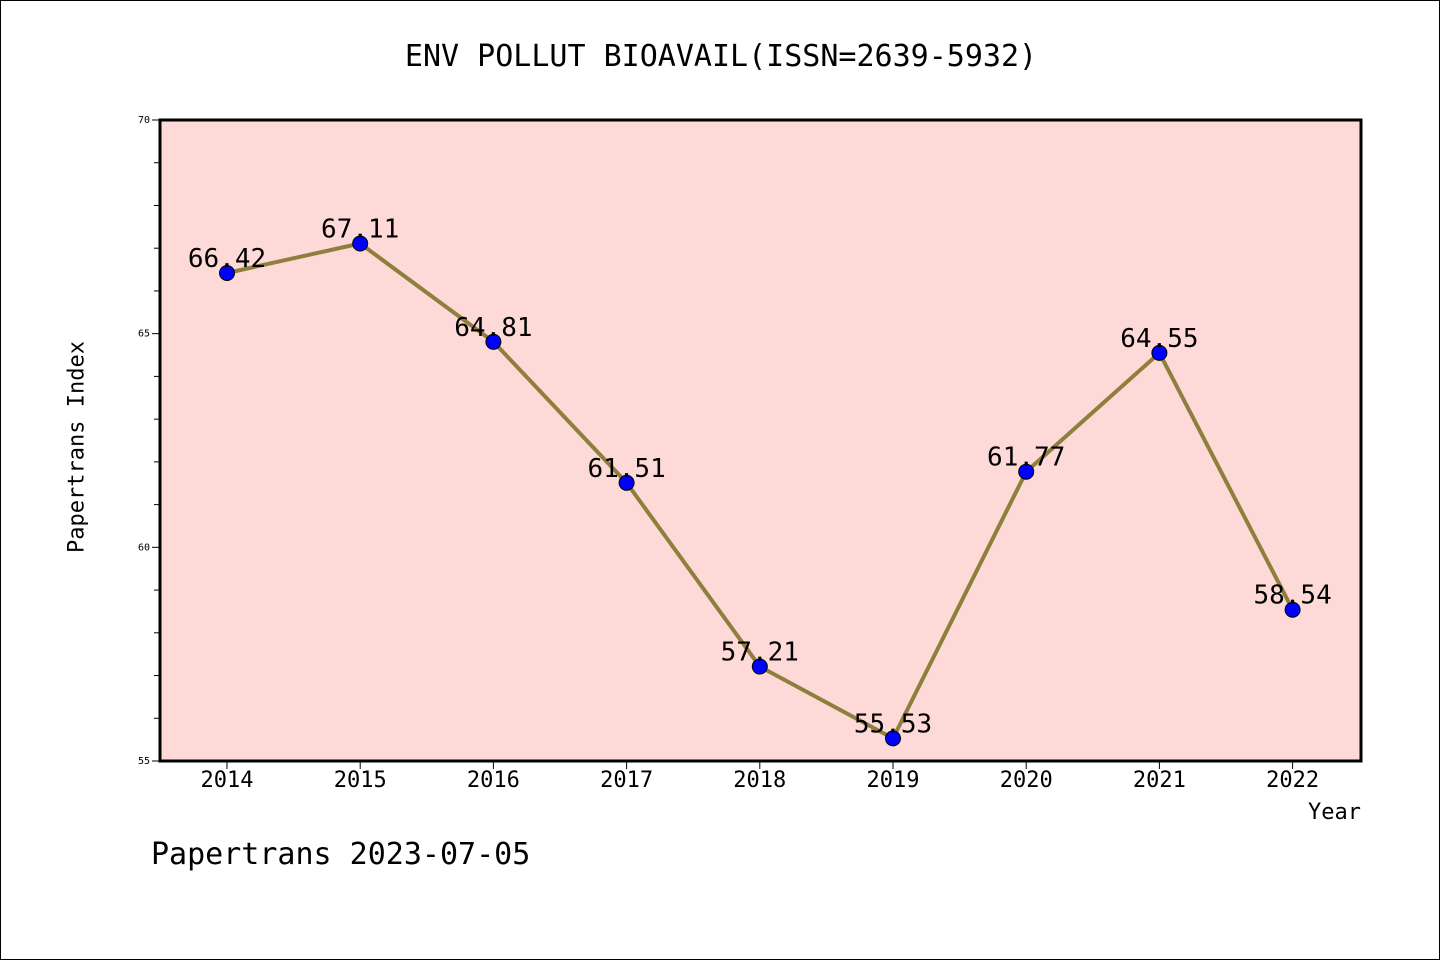 This screenshot has height=960, width=1440. What do you see at coordinates (1026, 458) in the screenshot?
I see `data-label: 61.77` at bounding box center [1026, 458].